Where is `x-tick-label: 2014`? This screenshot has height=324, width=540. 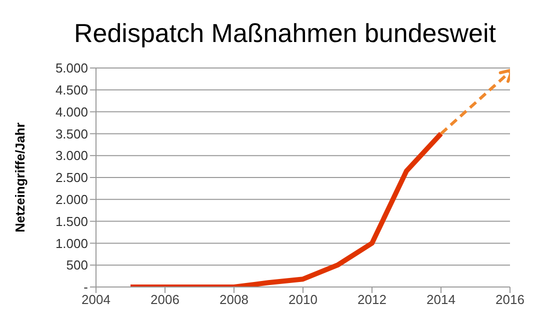
x-tick-label: 2014 is located at coordinates (441, 300).